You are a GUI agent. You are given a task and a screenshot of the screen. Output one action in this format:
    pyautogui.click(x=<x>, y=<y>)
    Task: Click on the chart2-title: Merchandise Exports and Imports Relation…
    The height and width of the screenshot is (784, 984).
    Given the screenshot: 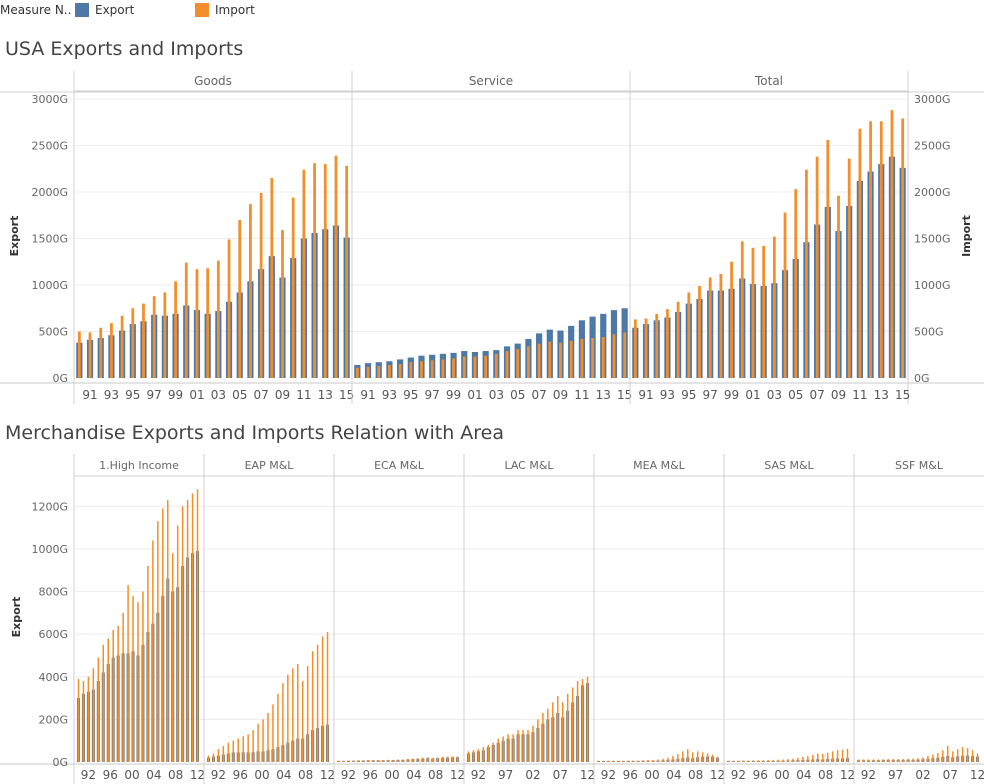 What is the action you would take?
    pyautogui.click(x=255, y=433)
    